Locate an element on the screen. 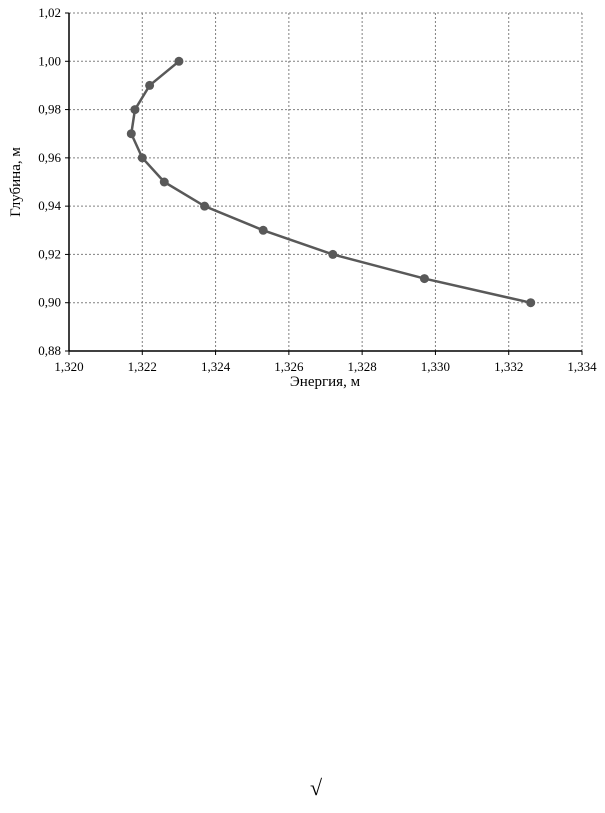 The height and width of the screenshot is (813, 605). y-tick-label: 0,96 is located at coordinates (49, 157).